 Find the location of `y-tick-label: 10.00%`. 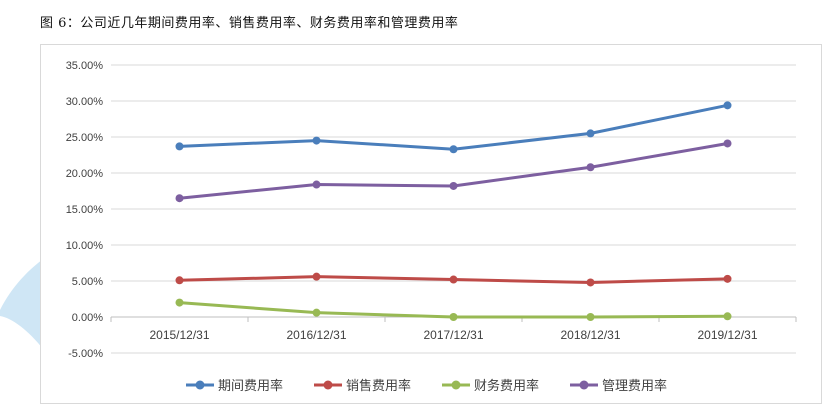

y-tick-label: 10.00% is located at coordinates (85, 246).